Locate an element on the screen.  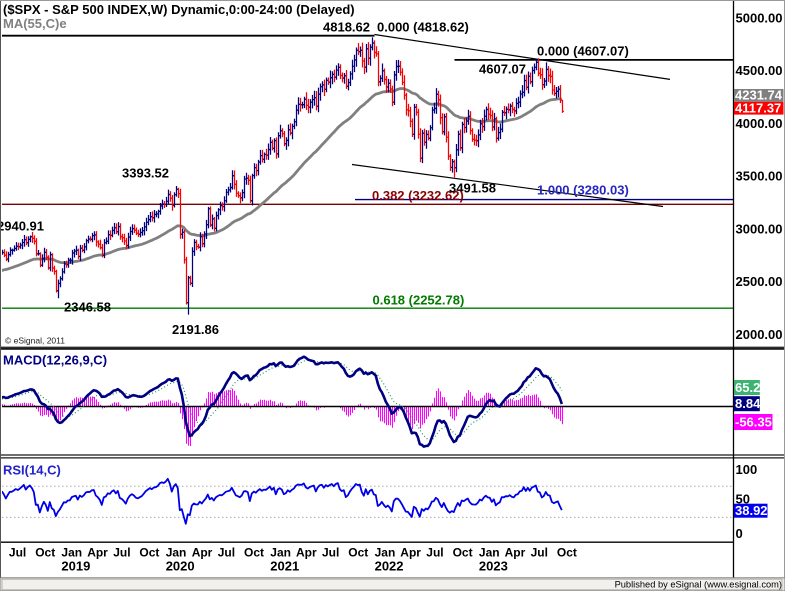
svg-text: 2346.58 is located at coordinates (87, 307).